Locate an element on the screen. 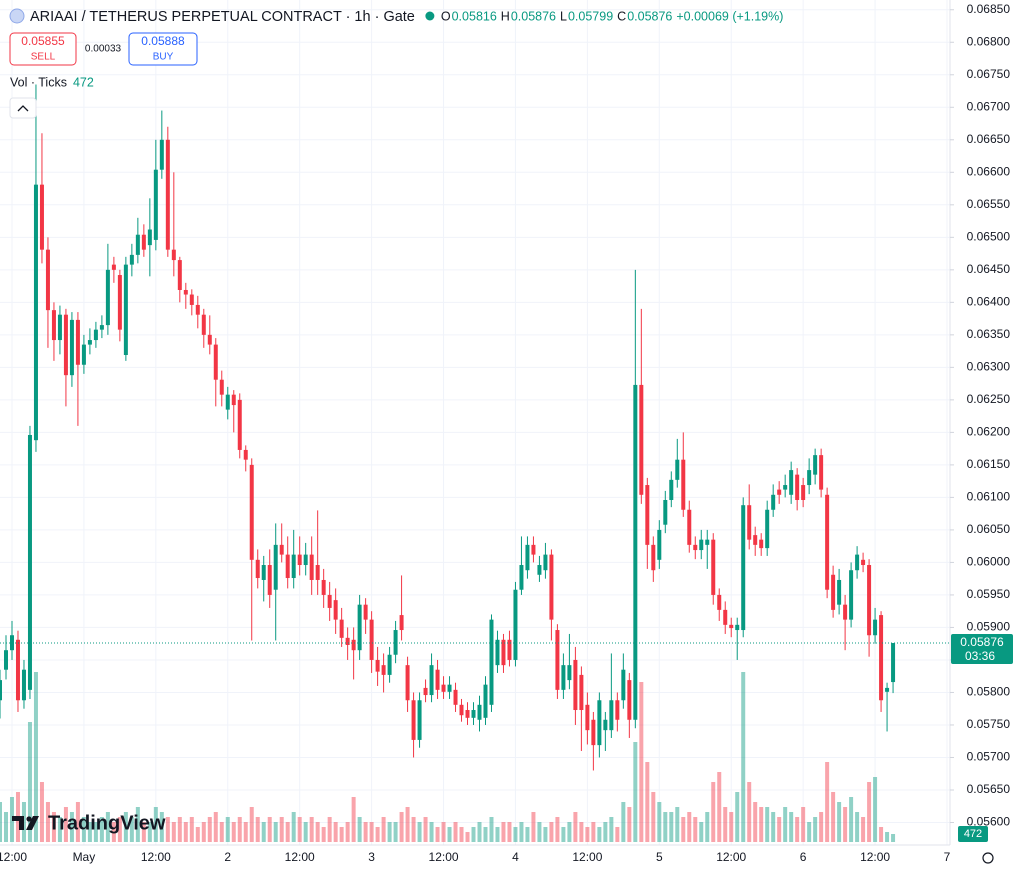 Image resolution: width=1018 pixels, height=872 pixels. ohlc-value: 0.05799 is located at coordinates (590, 16).